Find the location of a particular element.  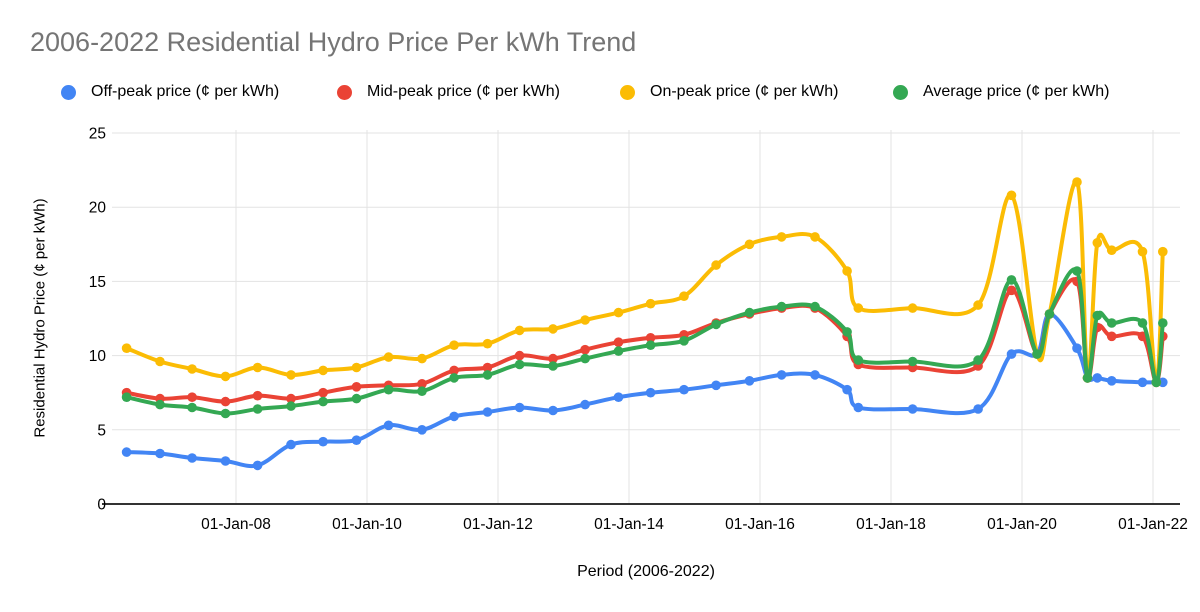

legend-label-on-peak: On-peak price (¢ per kWh) is located at coordinates (744, 91).